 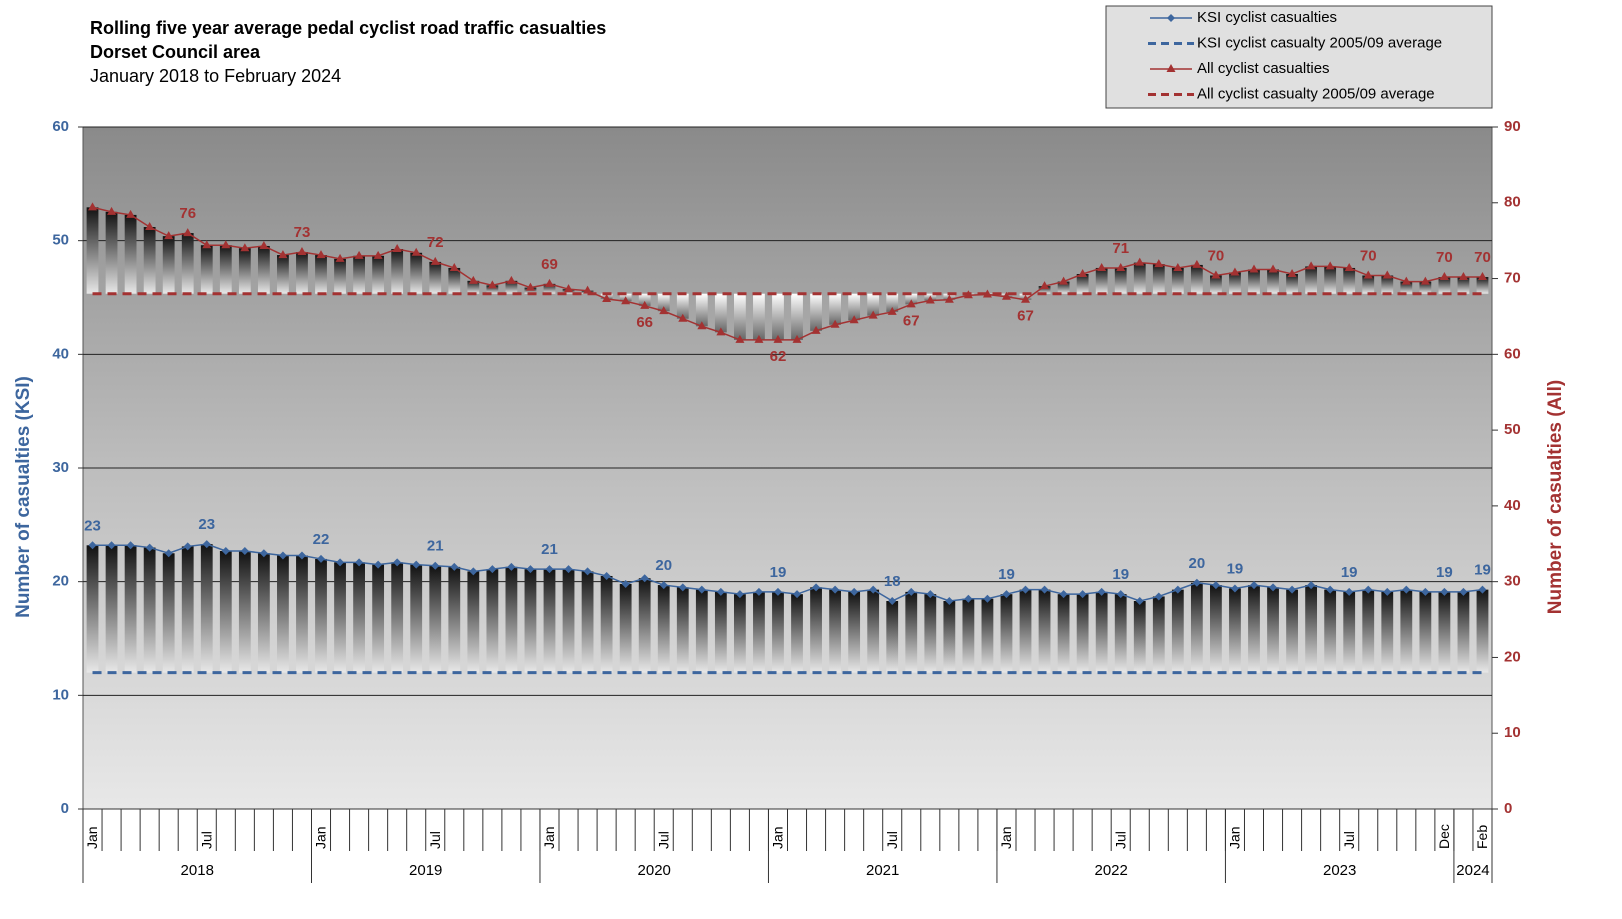 What do you see at coordinates (1235, 568) in the screenshot?
I see `data-label: 19` at bounding box center [1235, 568].